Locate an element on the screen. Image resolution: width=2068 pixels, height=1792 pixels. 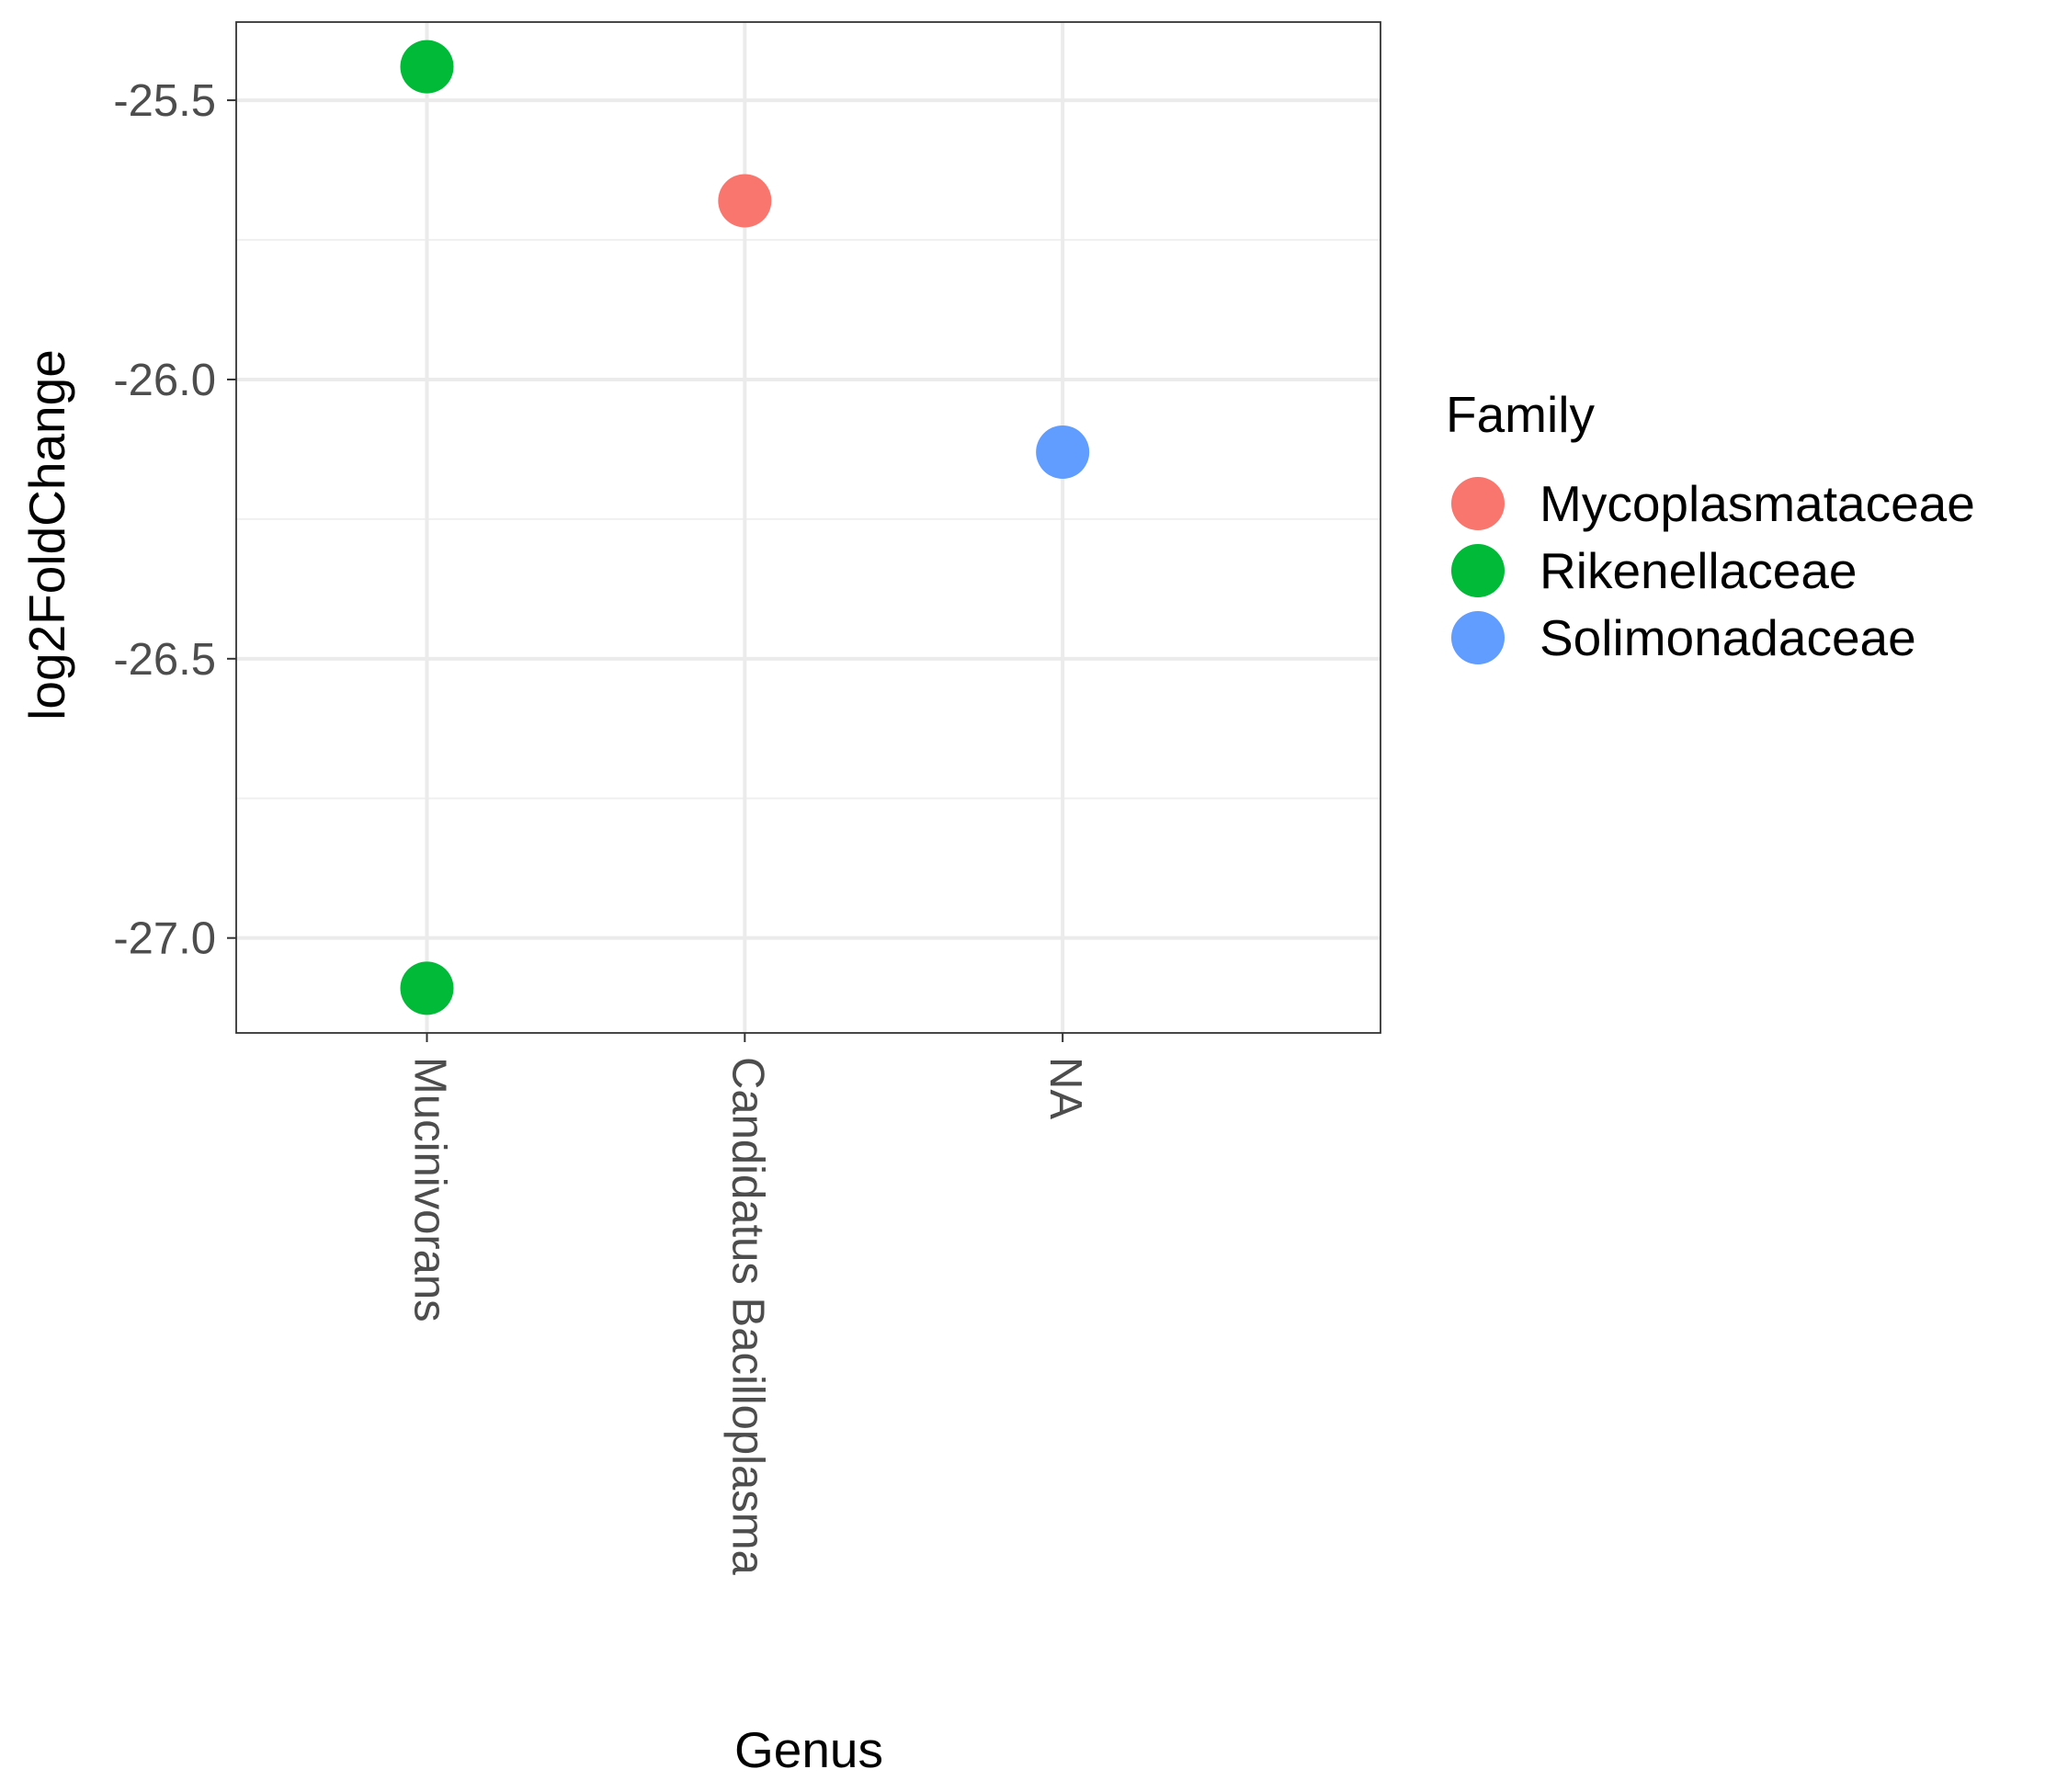
legend-title: Family is located at coordinates (1520, 414).